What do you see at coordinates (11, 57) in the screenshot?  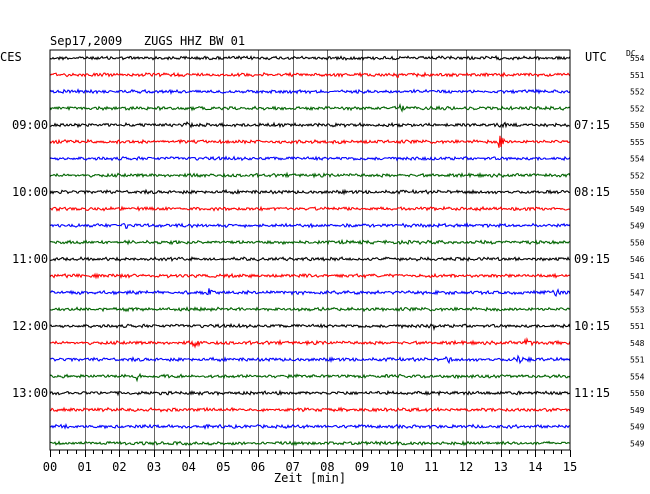 I see `left-timezone-label: CES` at bounding box center [11, 57].